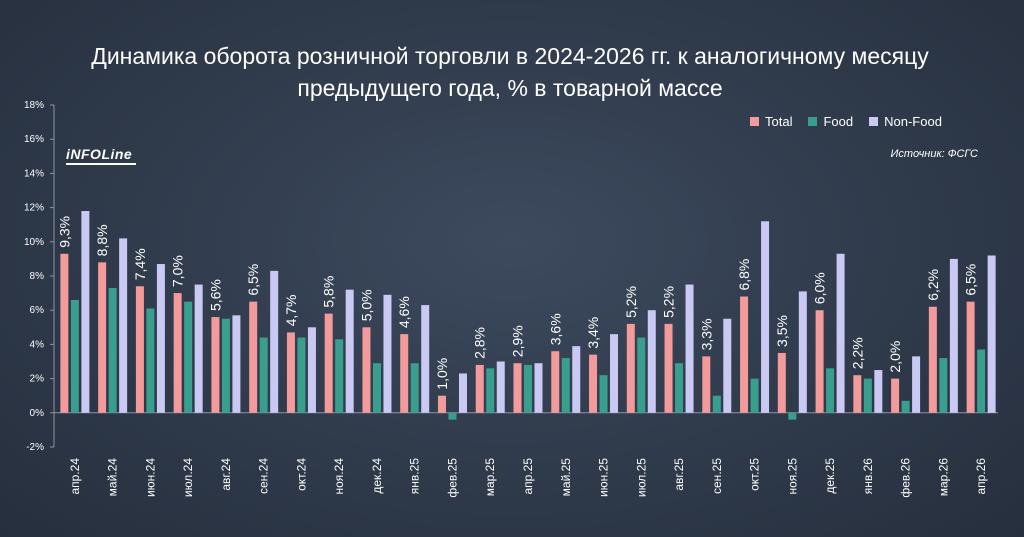 The image size is (1024, 537). Describe the element at coordinates (913, 121) in the screenshot. I see `legend-label-nonfood: Non-Food` at that location.